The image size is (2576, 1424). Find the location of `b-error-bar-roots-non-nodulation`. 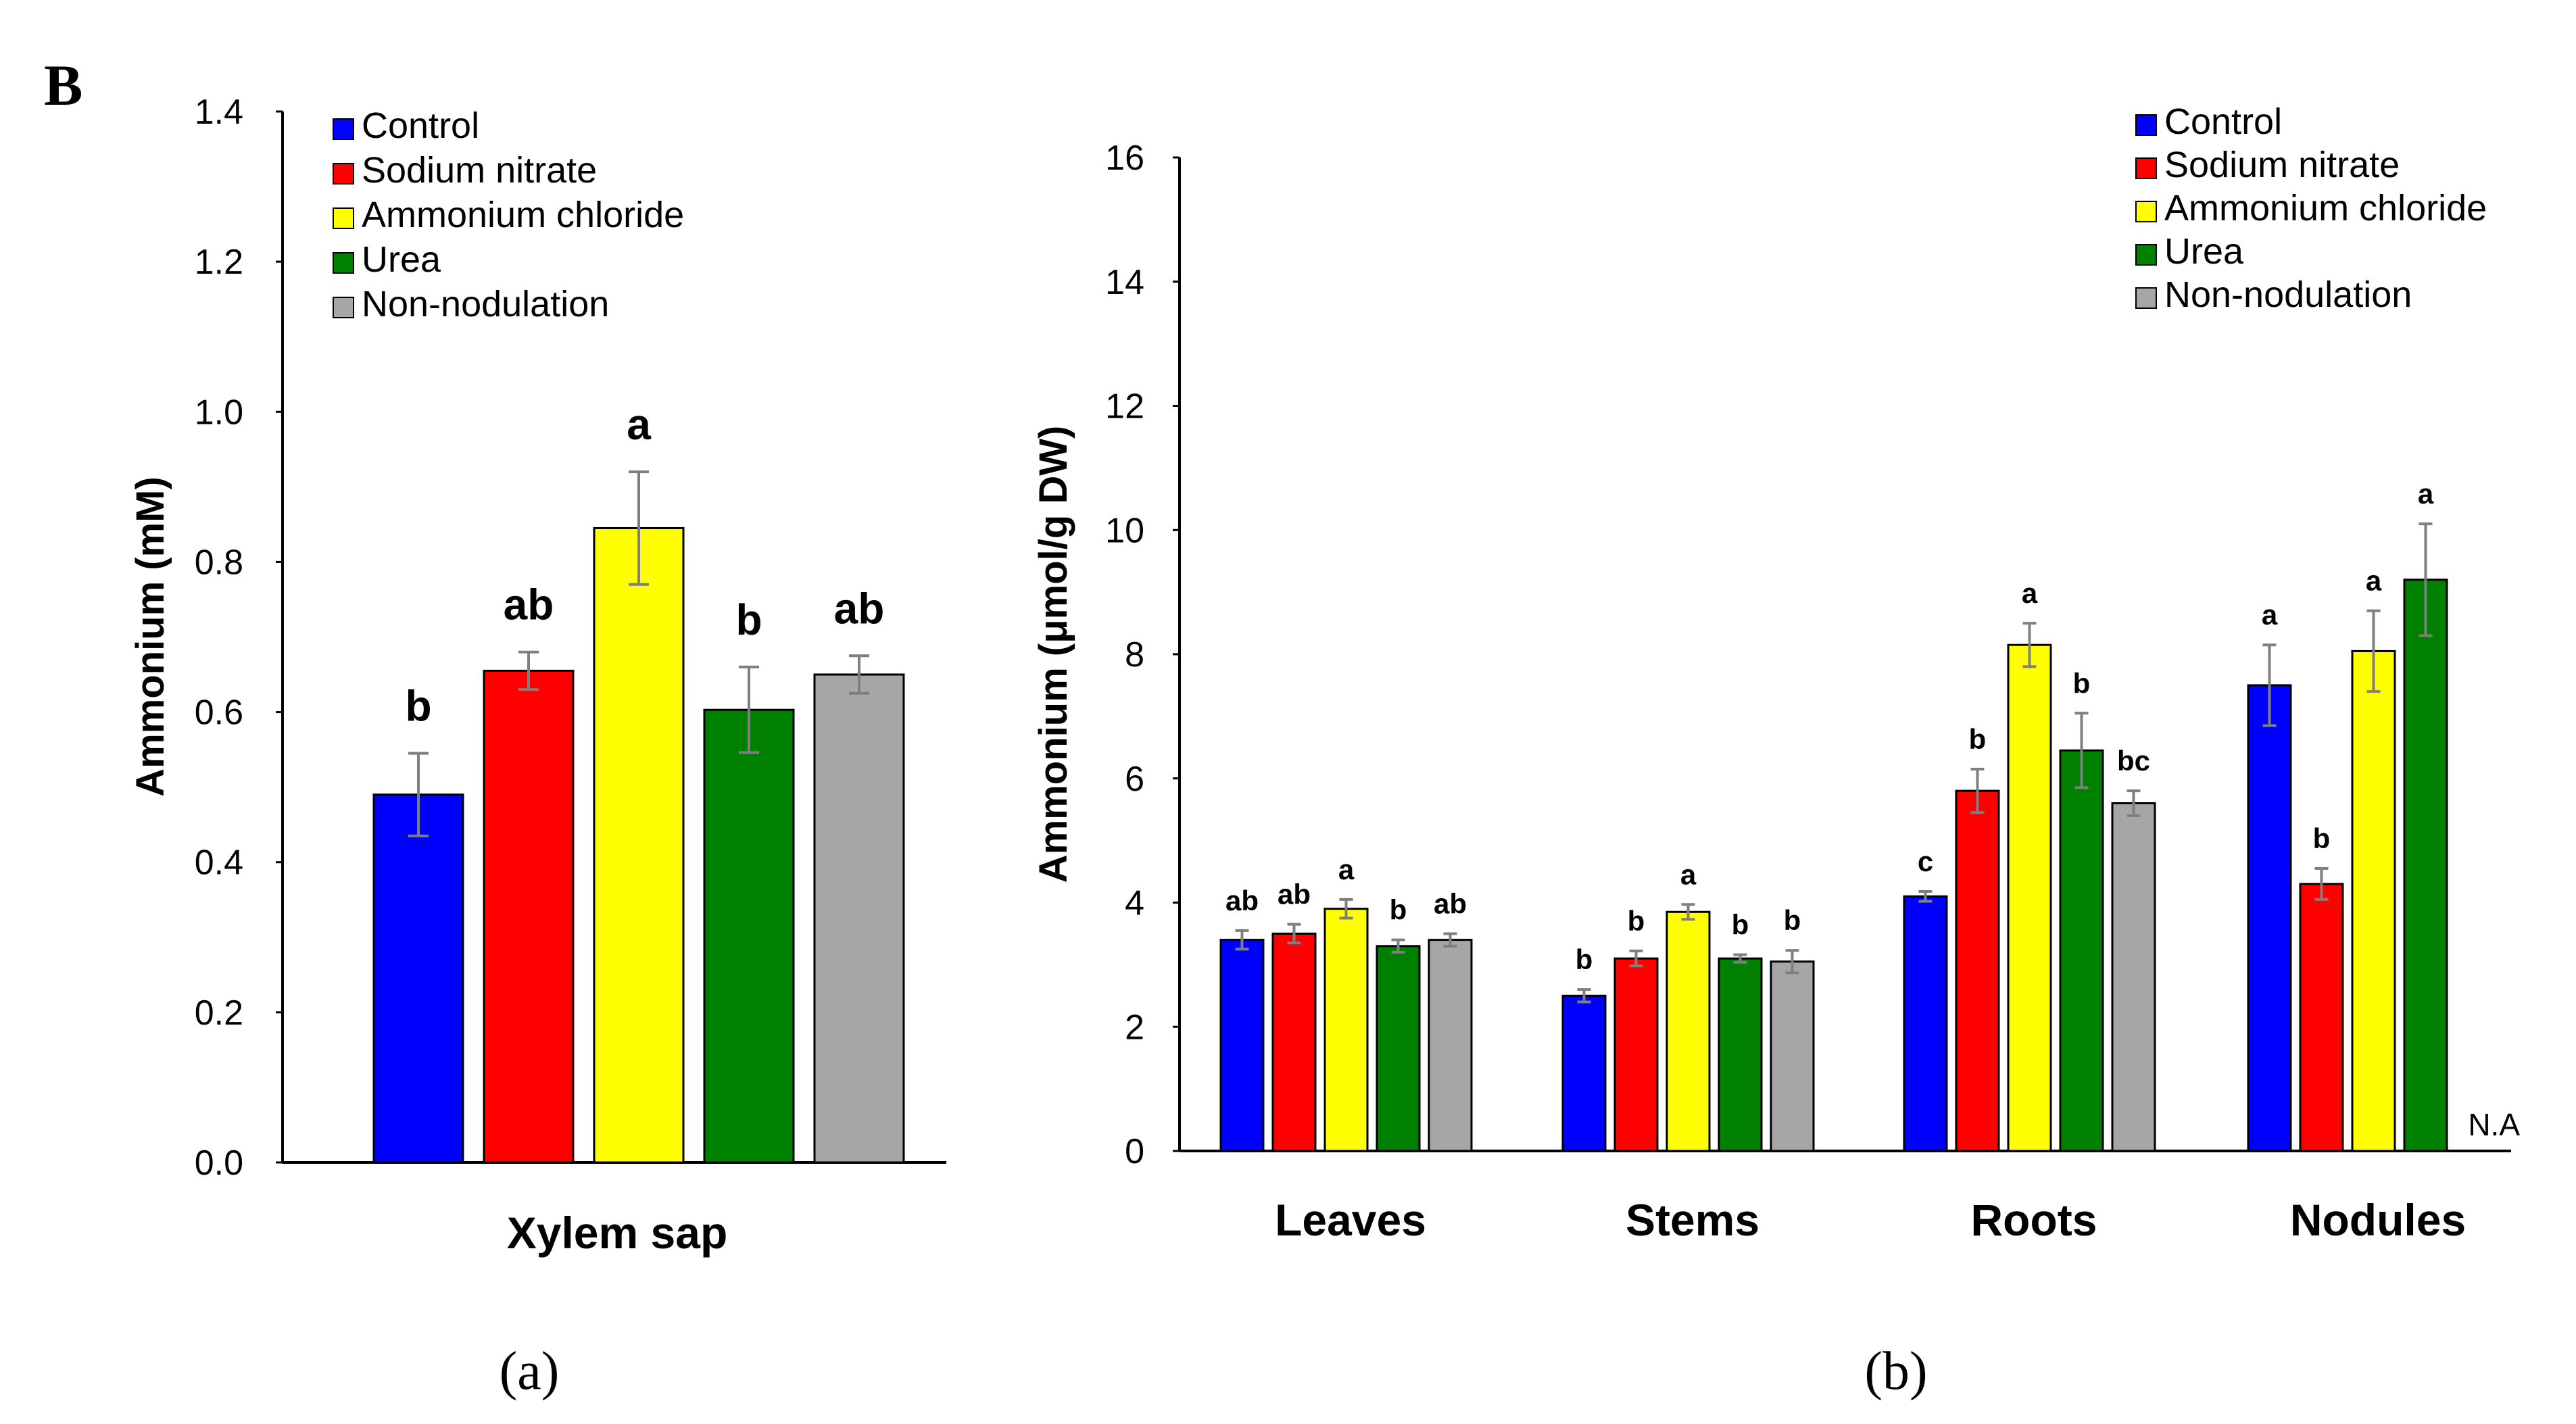

b-error-bar-roots-non-nodulation is located at coordinates (2134, 803).